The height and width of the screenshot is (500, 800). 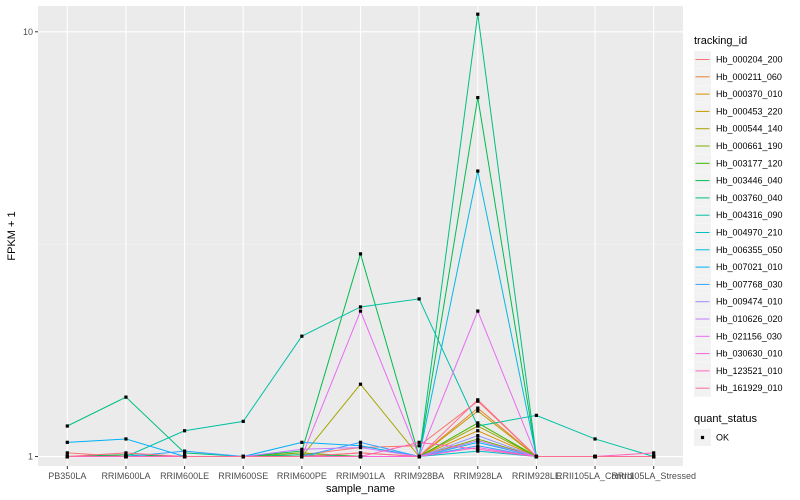 What do you see at coordinates (749, 215) in the screenshot?
I see `legend-label: Hb_004316_090` at bounding box center [749, 215].